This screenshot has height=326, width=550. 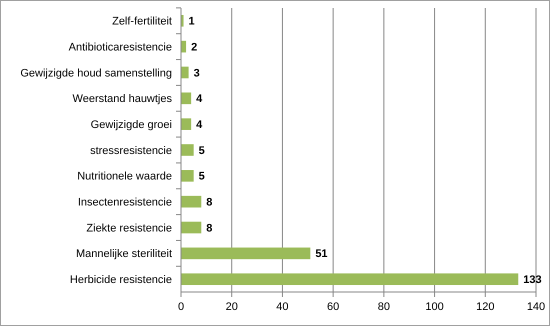 I want to click on y-tick-label: Zelf-fertiliteit, so click(x=142, y=22).